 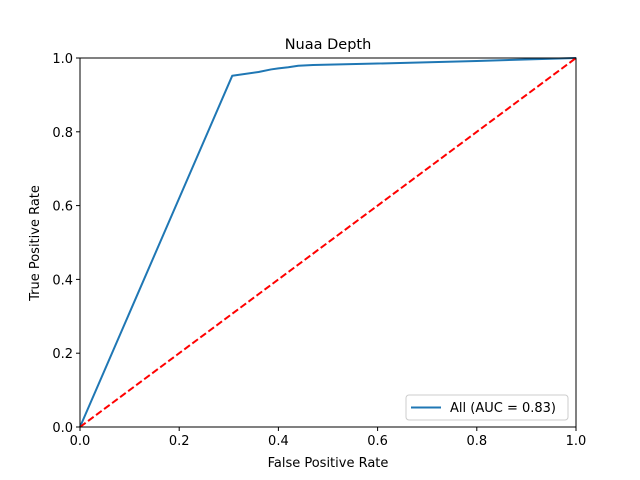 I want to click on x-tick-label: 1.0, so click(x=576, y=441).